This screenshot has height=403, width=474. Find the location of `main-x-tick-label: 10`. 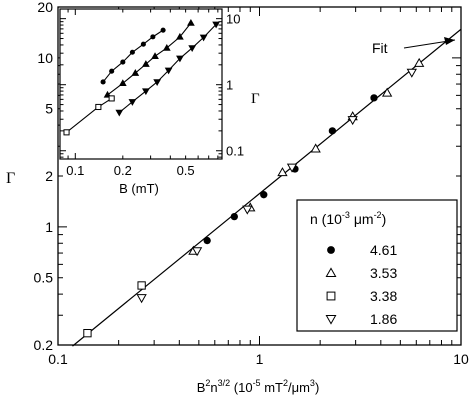

main-x-tick-label: 10 is located at coordinates (461, 359).